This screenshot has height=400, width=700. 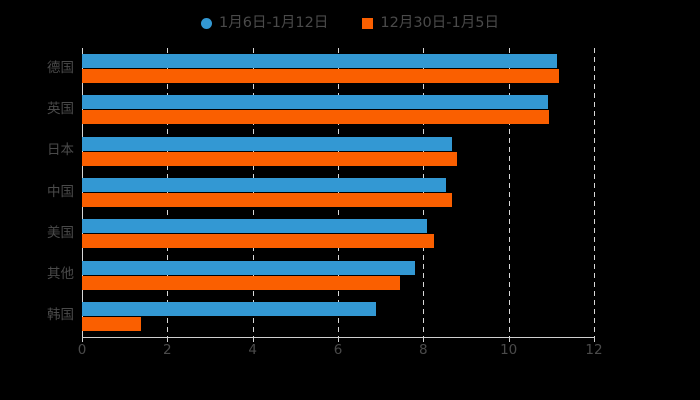 What do you see at coordinates (274, 22) in the screenshot?
I see `legend-label: 1月6日-1月12日` at bounding box center [274, 22].